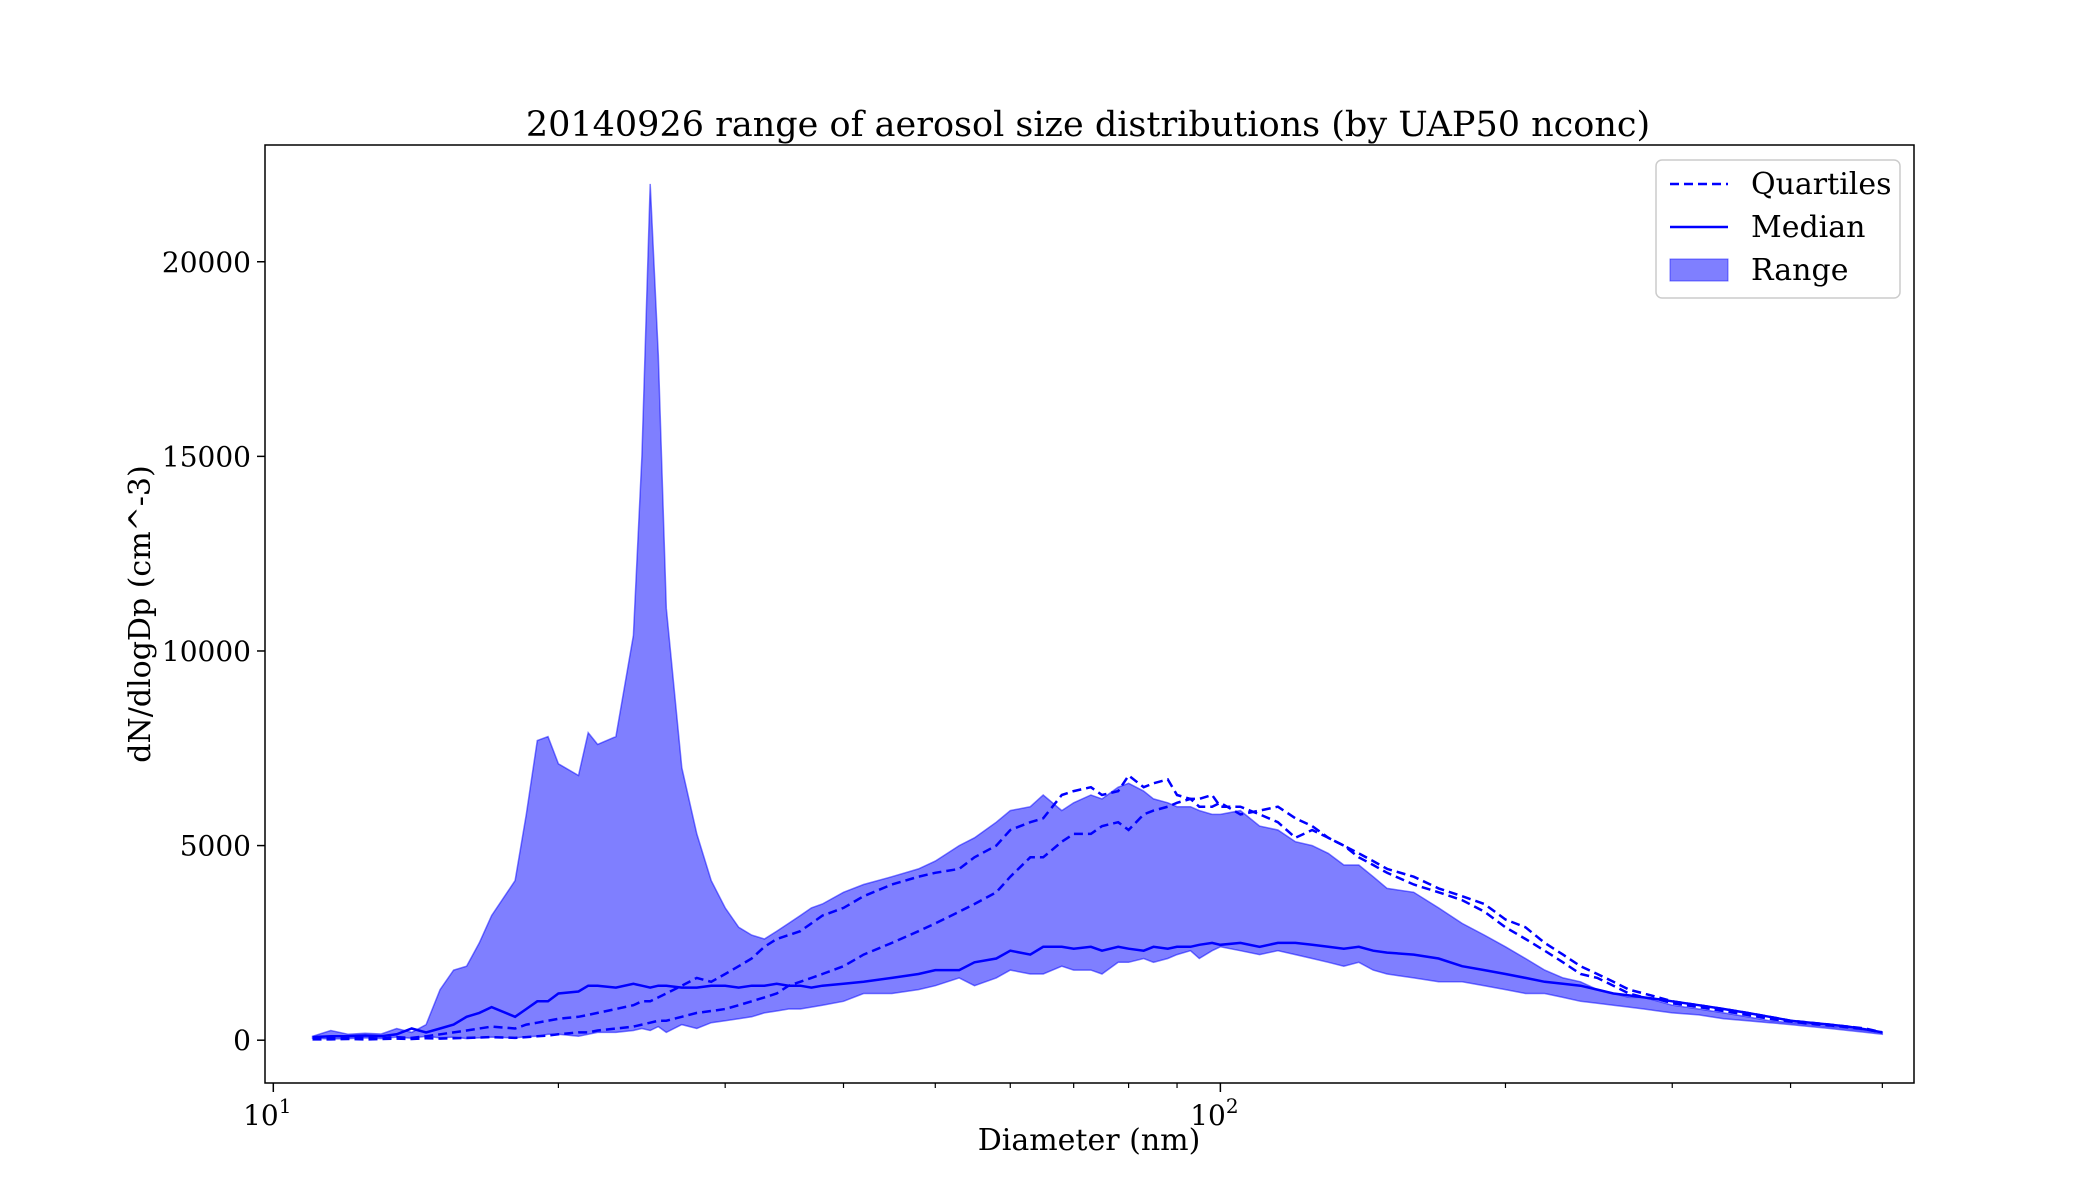  Describe the element at coordinates (206, 651) in the screenshot. I see `y-tick-label: 10000` at that location.